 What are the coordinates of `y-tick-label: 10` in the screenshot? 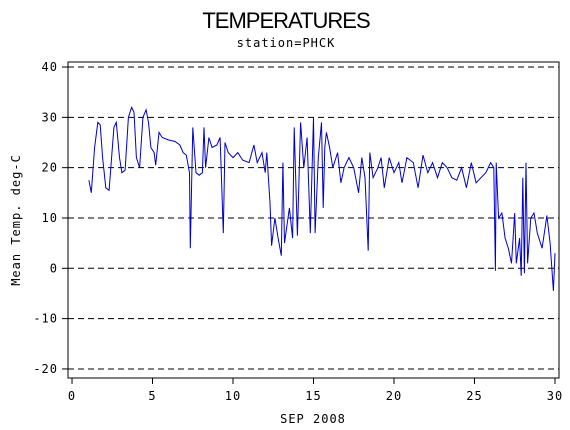 It's located at (50, 218).